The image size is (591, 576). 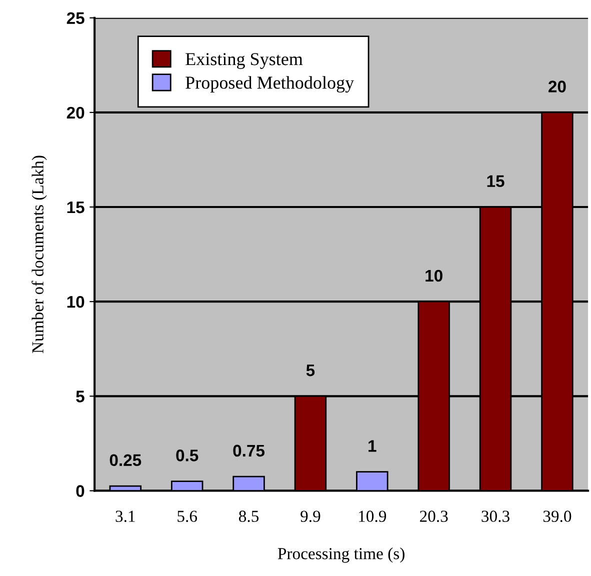 What do you see at coordinates (372, 446) in the screenshot?
I see `data-label: 1` at bounding box center [372, 446].